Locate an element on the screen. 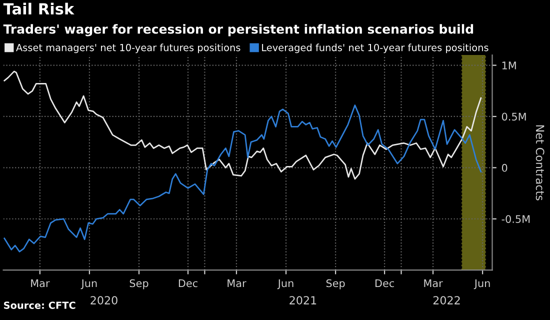  text: 2021 is located at coordinates (303, 300).